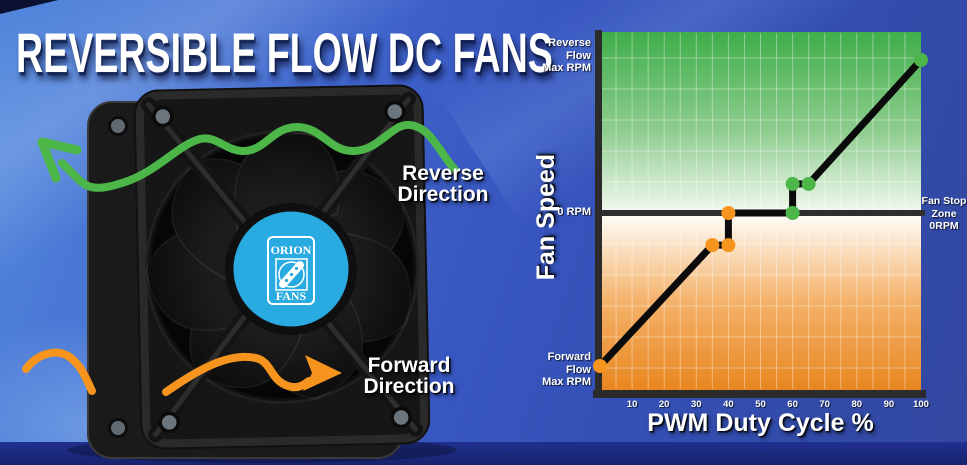  What do you see at coordinates (598, 213) in the screenshot?
I see `y-axis` at bounding box center [598, 213].